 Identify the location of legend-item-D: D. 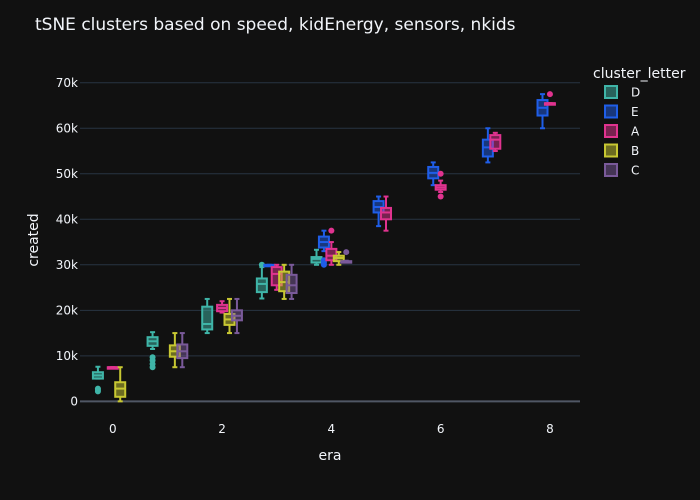
(622, 92).